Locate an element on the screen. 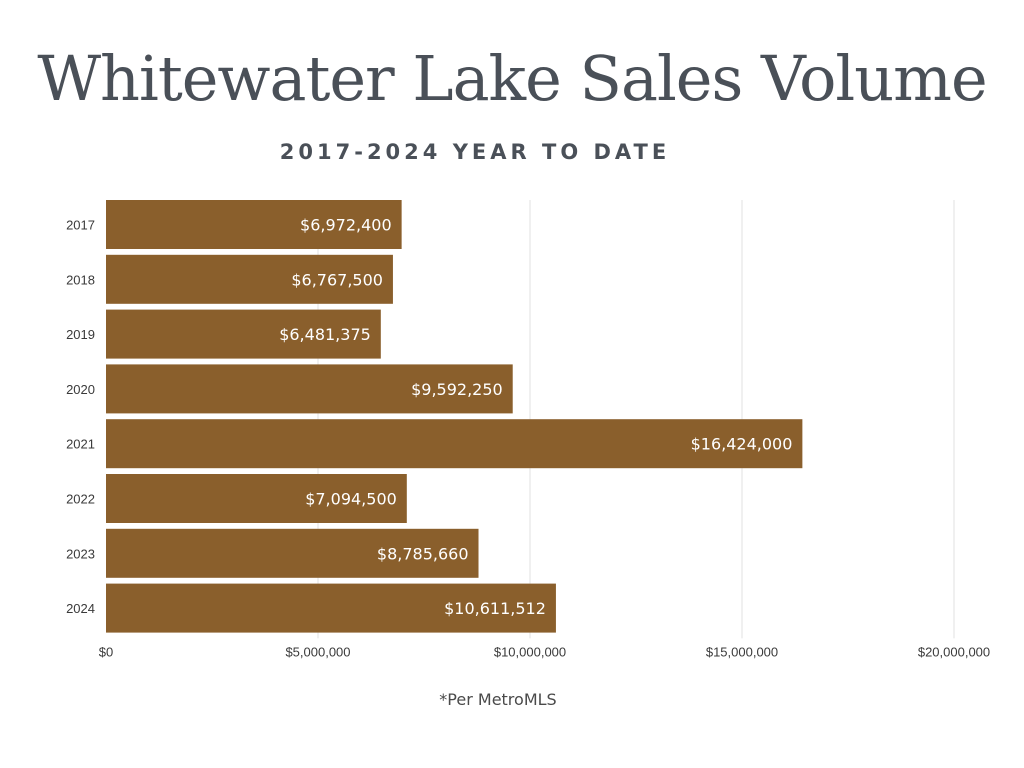 Image resolution: width=1024 pixels, height=768 pixels. bar-2023 is located at coordinates (292, 553).